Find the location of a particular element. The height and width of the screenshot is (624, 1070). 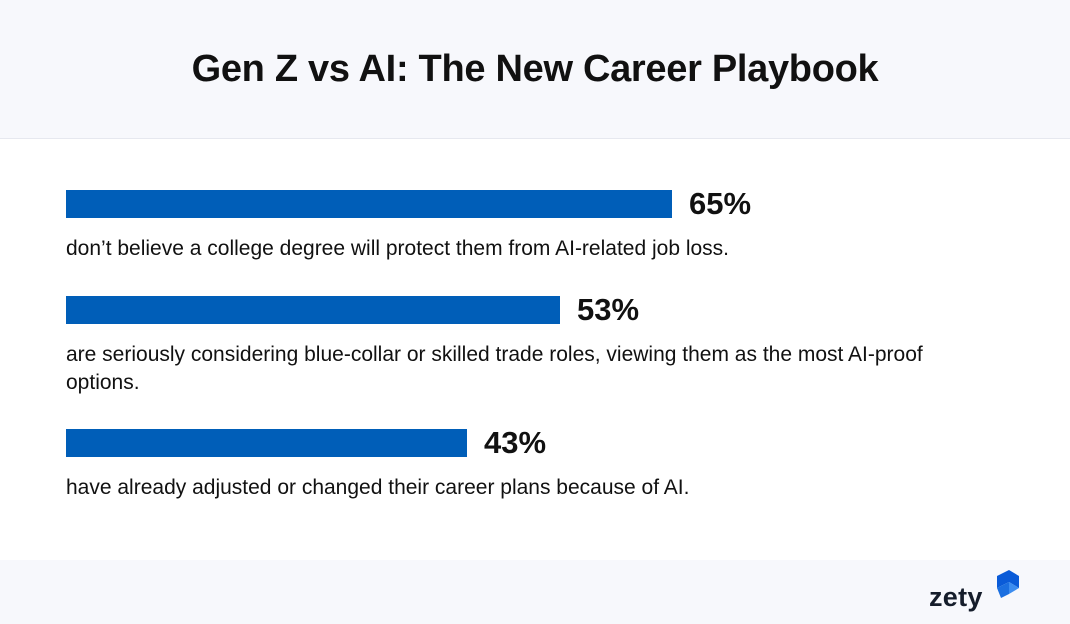

zety-logo: zety is located at coordinates (974, 592).